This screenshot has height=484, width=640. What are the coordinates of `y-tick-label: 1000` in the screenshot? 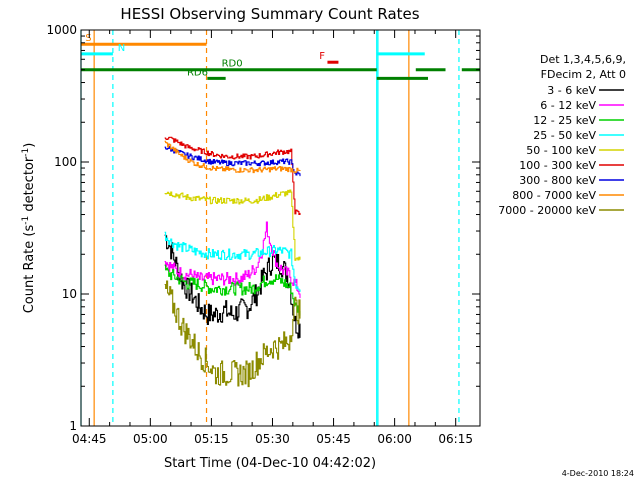 It's located at (61, 30).